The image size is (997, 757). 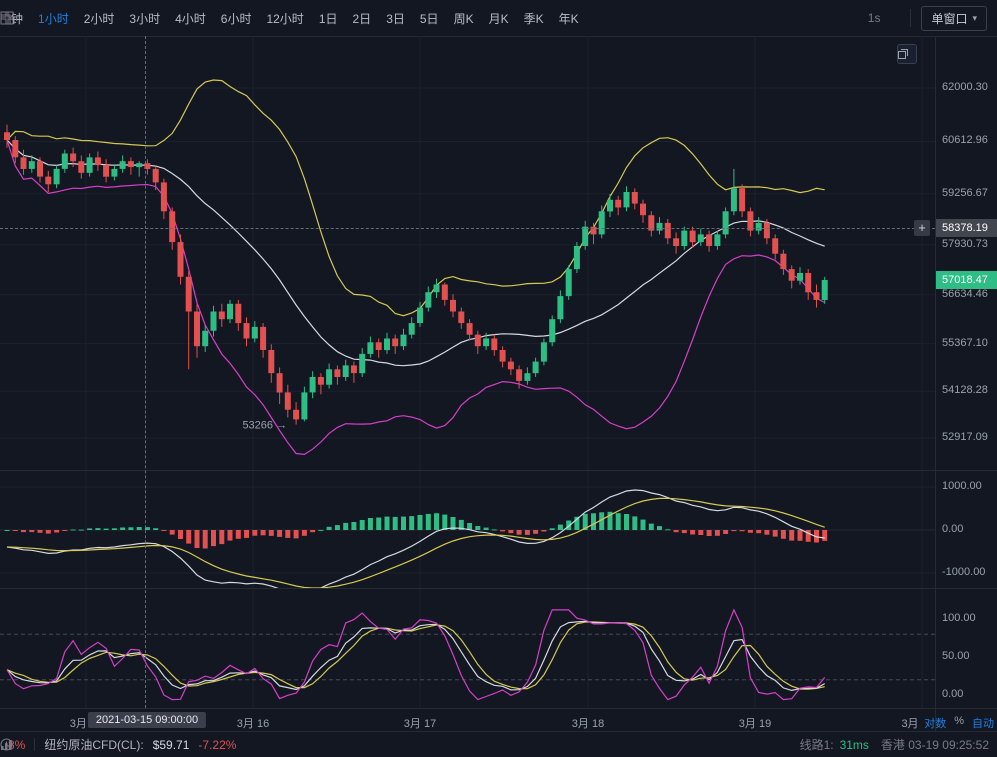 I want to click on instrument-change: -7.22%, so click(x=217, y=744).